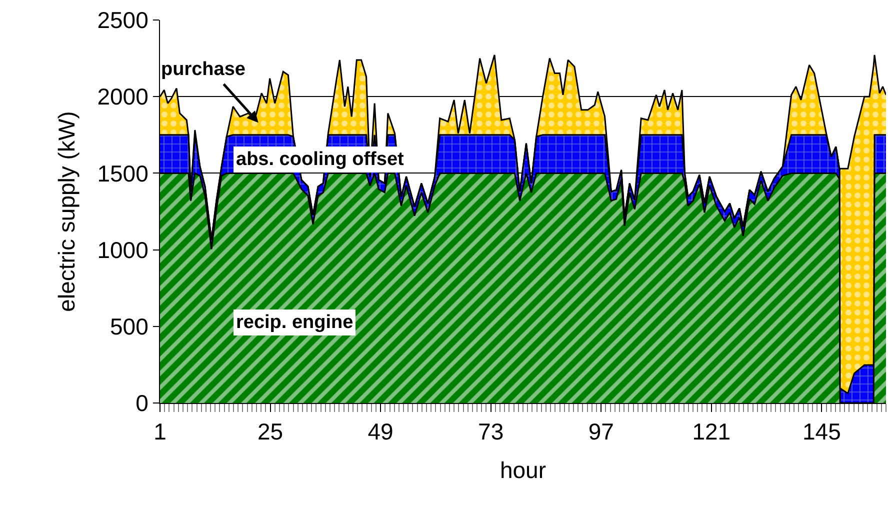 This screenshot has height=527, width=888. What do you see at coordinates (122, 249) in the screenshot?
I see `y-tick-label: 1000` at bounding box center [122, 249].